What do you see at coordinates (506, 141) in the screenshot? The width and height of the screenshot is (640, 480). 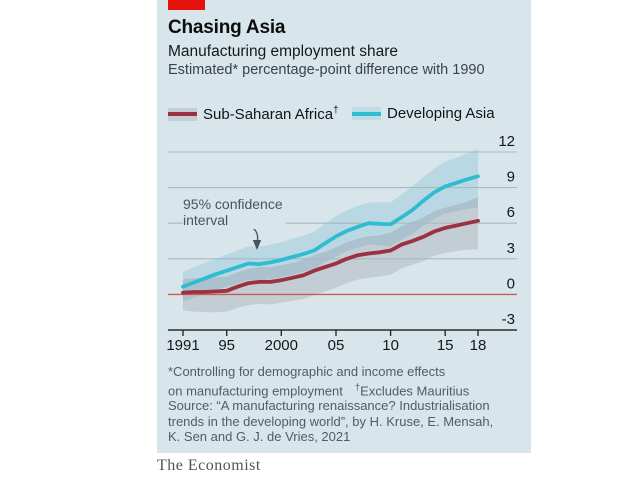 I see `y-tick-label-12: 12` at bounding box center [506, 141].